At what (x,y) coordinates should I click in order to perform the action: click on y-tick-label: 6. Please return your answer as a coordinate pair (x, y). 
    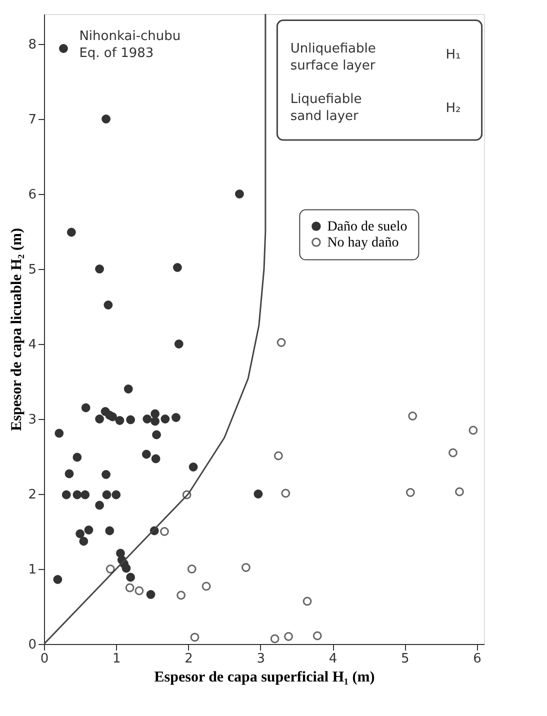
    Looking at the image, I should click on (32, 195).